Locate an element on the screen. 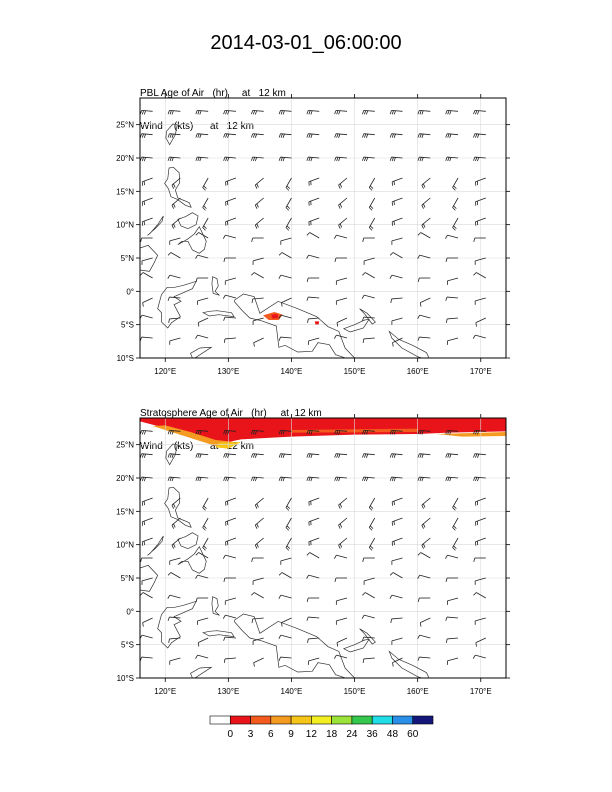 The width and height of the screenshot is (612, 792). colorbar-box is located at coordinates (423, 720).